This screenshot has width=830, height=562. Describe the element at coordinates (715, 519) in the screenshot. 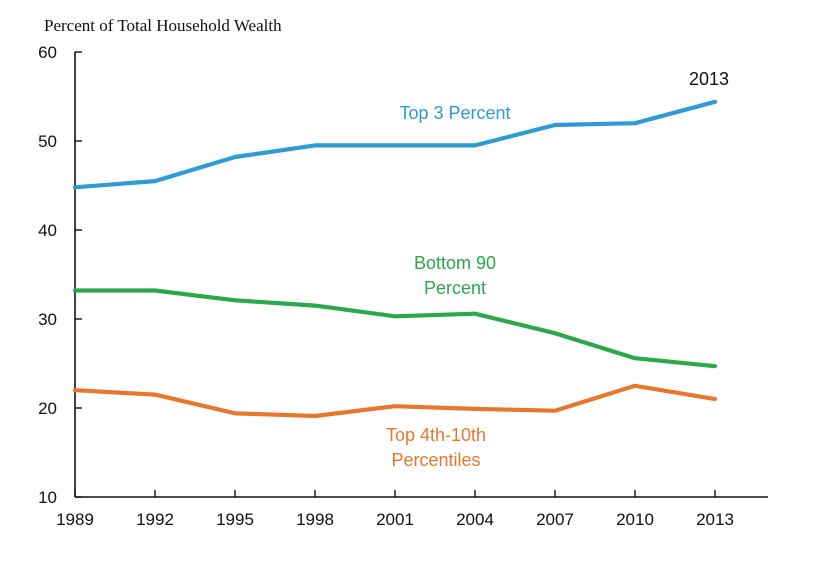

I see `x-tick-label: 2013` at that location.